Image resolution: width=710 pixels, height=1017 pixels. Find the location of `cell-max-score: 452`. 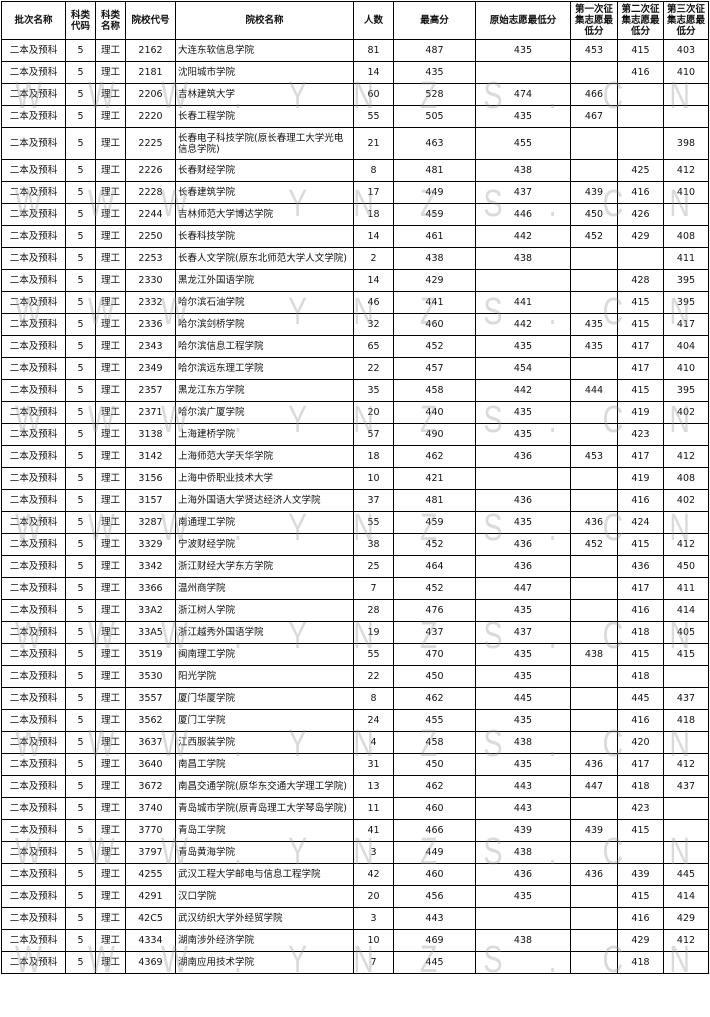

cell-max-score: 452 is located at coordinates (434, 346).